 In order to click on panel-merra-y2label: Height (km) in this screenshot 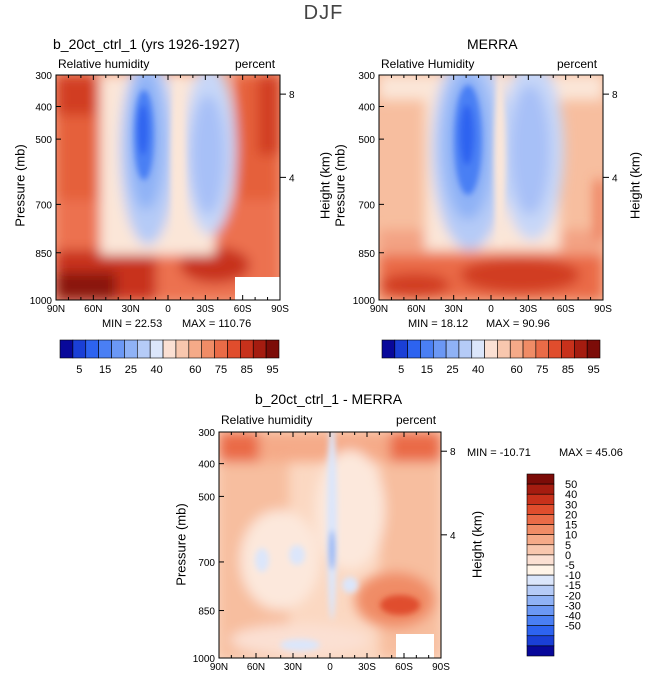, I will do `click(635, 185)`.